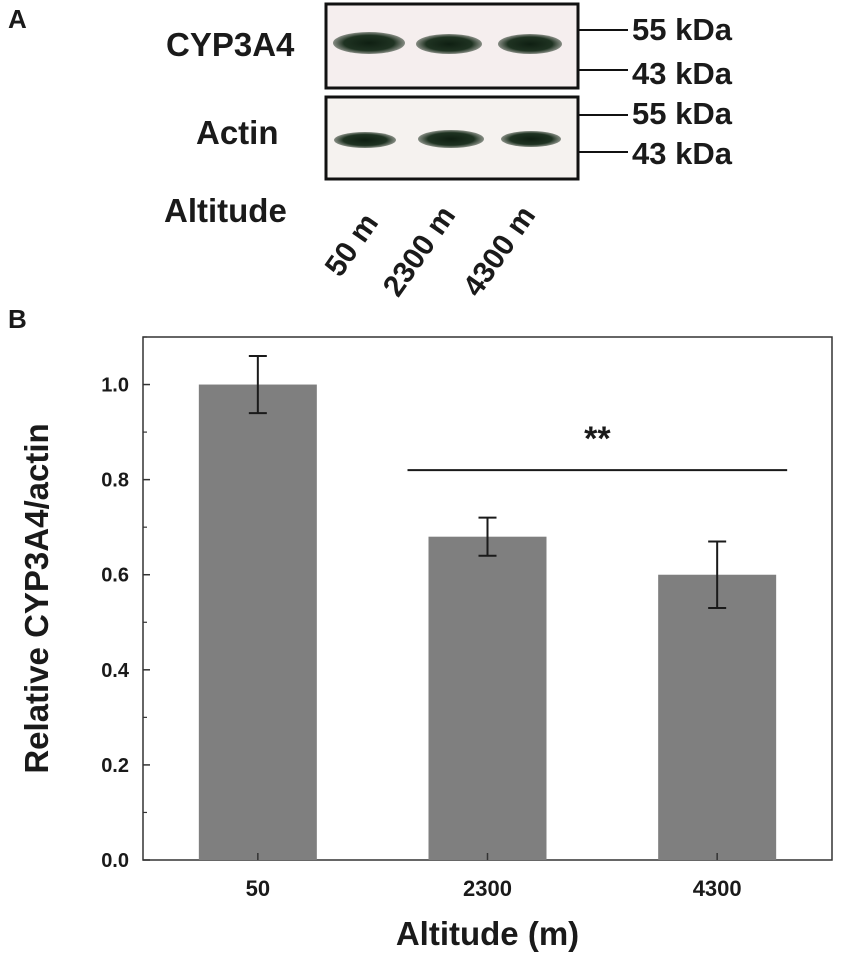  I want to click on x-tick-label: 2300, so click(487, 888).